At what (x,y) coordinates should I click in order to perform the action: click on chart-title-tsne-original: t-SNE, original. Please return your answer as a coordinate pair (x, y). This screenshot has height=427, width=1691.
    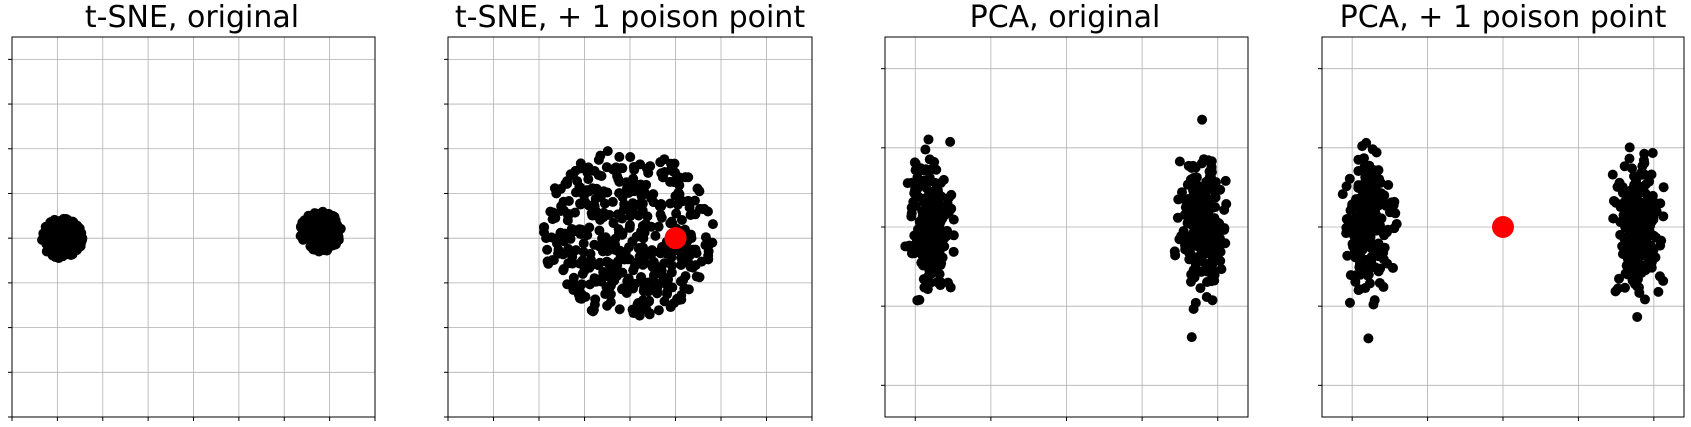
    Looking at the image, I should click on (192, 17).